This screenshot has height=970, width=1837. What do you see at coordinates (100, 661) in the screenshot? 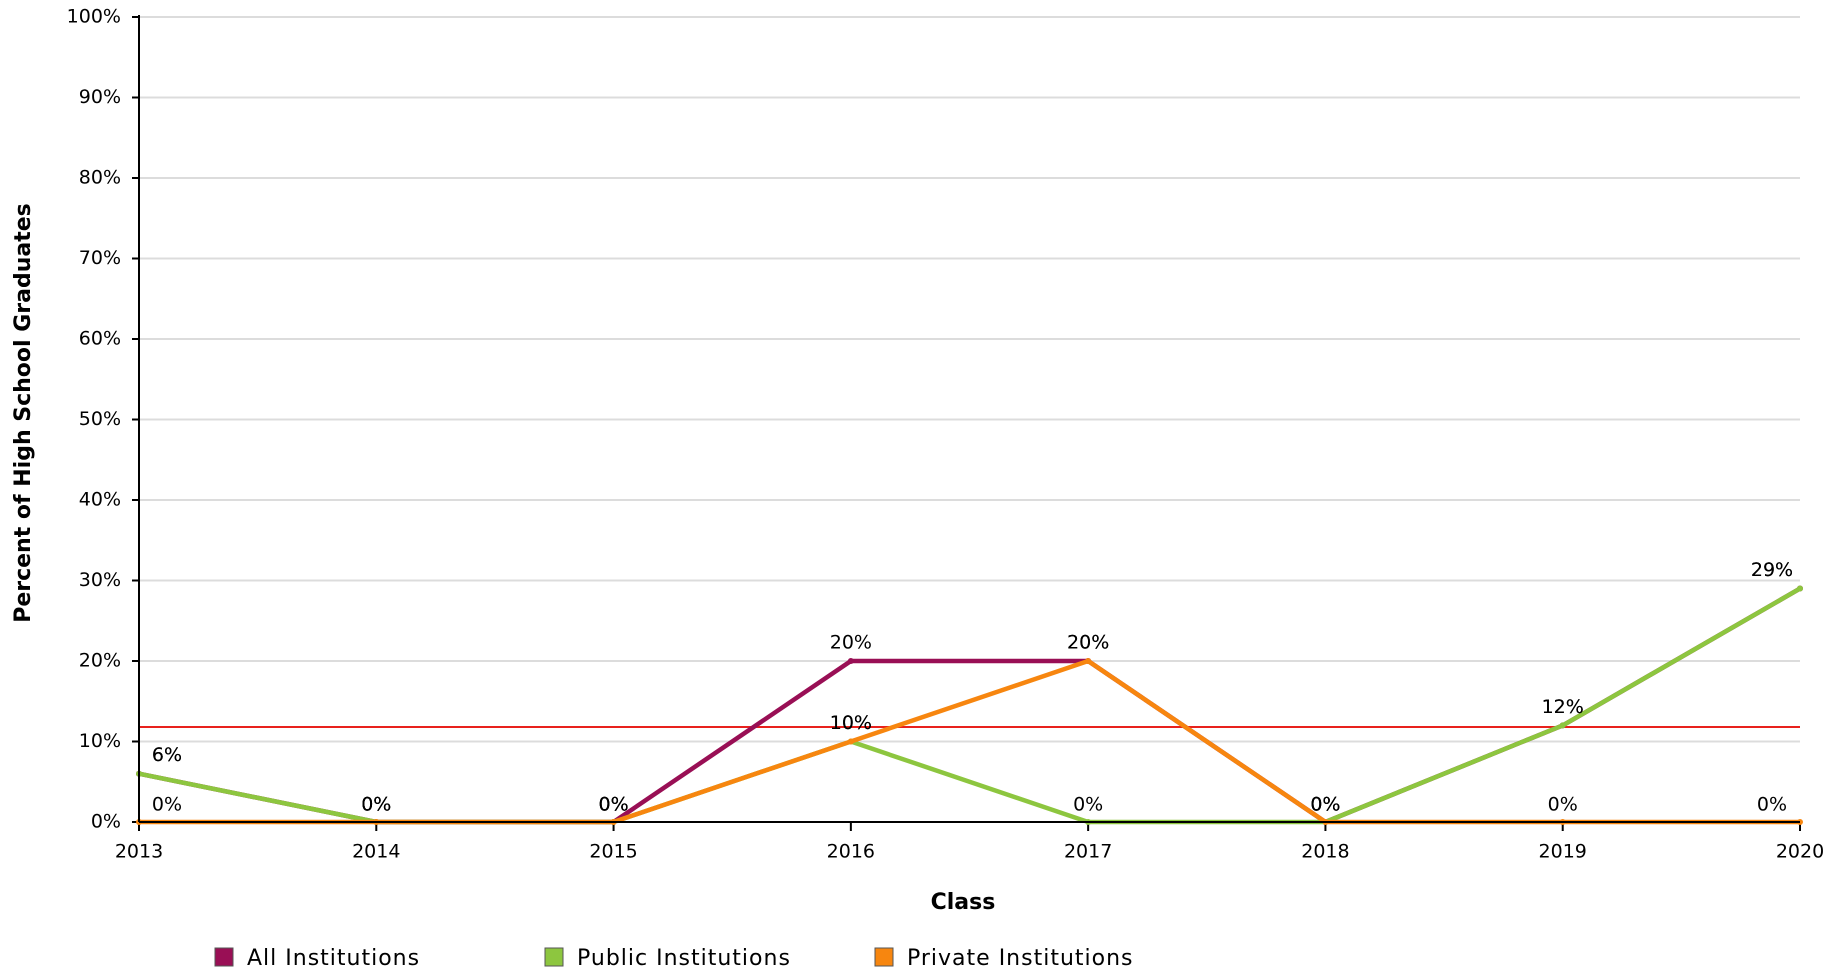
I see `y-tick-label: 20%` at bounding box center [100, 661].